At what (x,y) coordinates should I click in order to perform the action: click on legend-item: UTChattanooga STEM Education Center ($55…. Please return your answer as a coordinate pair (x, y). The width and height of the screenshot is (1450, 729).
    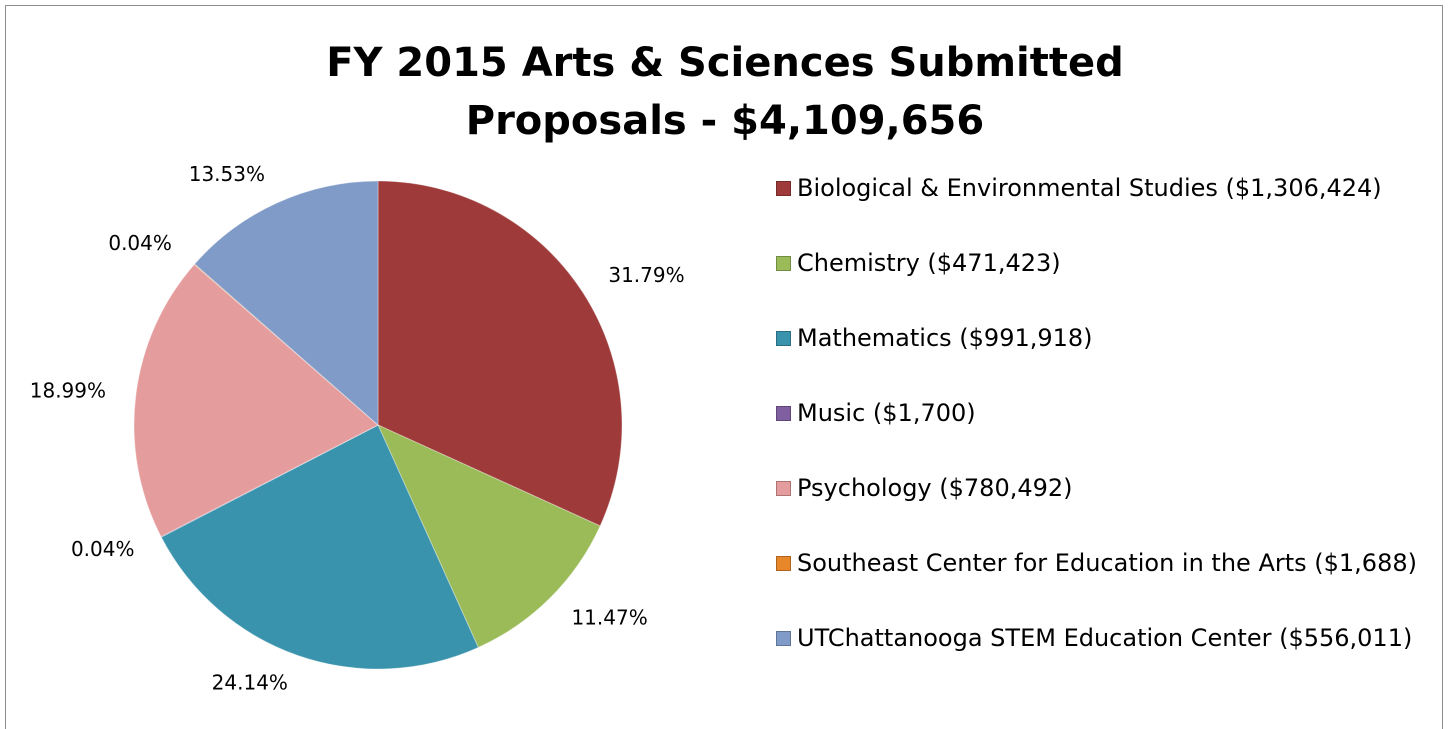
    Looking at the image, I should click on (1101, 638).